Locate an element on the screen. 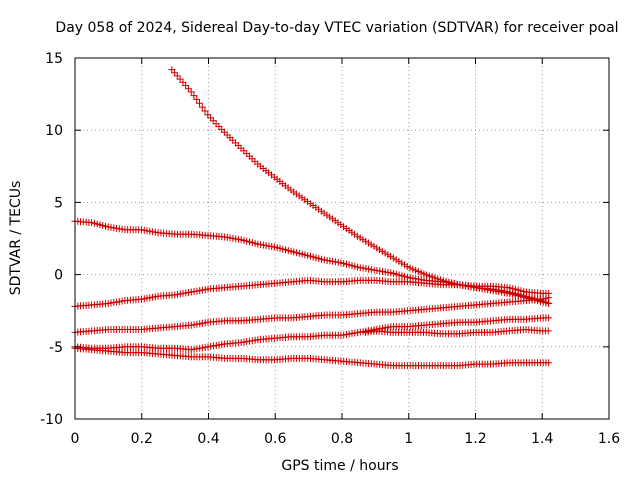 Image resolution: width=640 pixels, height=480 pixels. x-axis-label: GPS time / hours is located at coordinates (339, 466).